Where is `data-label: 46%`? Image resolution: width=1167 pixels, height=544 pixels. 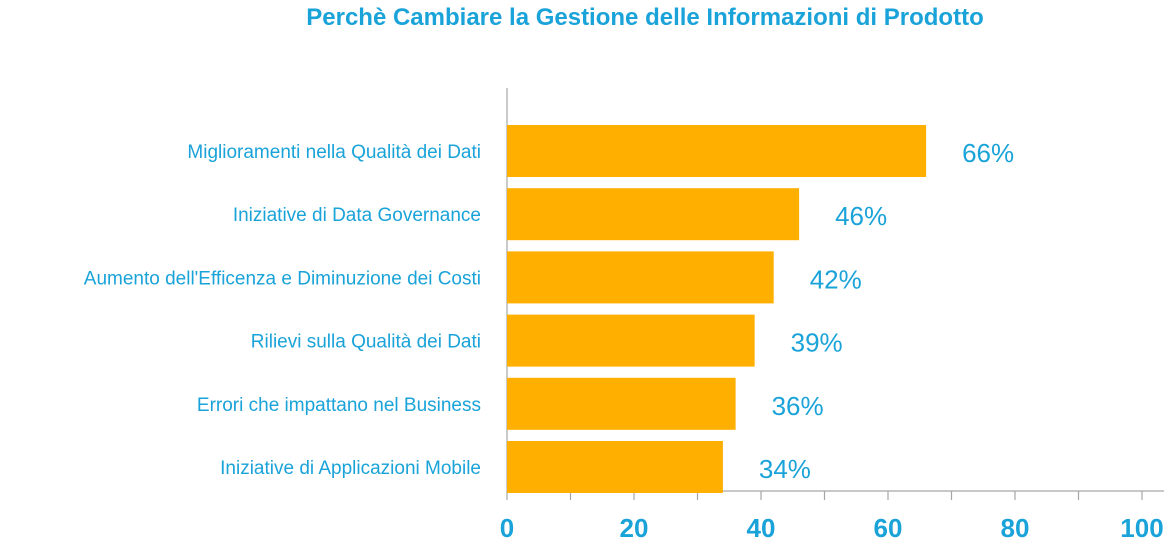
data-label: 46% is located at coordinates (861, 216).